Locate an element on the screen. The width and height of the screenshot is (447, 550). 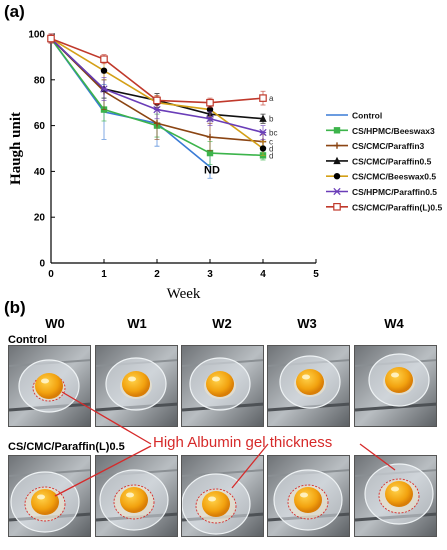
x-tick-label: 5 is located at coordinates (316, 274).